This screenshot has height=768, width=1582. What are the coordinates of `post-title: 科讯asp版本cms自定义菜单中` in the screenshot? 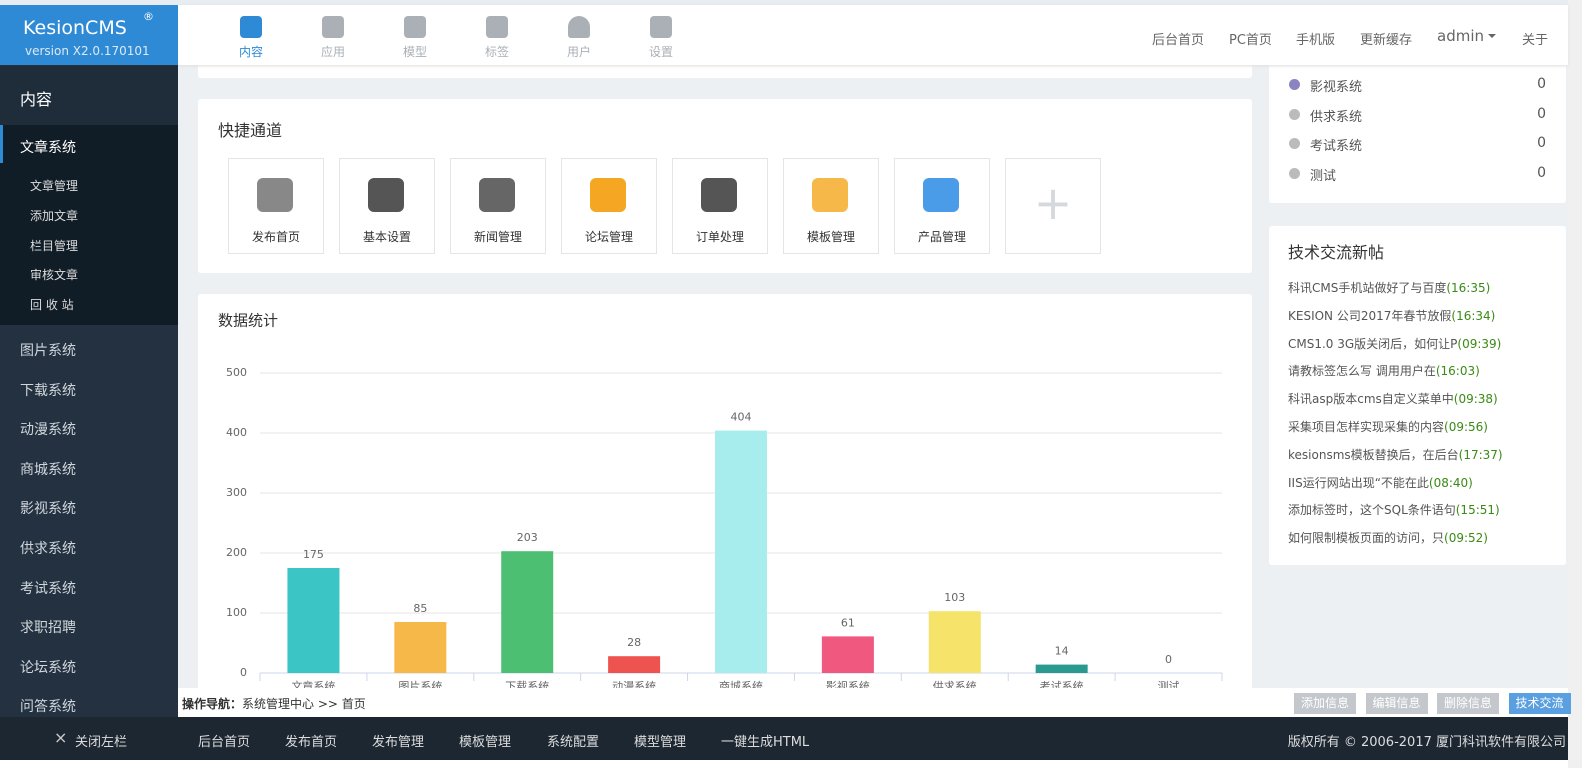 It's located at (1371, 399).